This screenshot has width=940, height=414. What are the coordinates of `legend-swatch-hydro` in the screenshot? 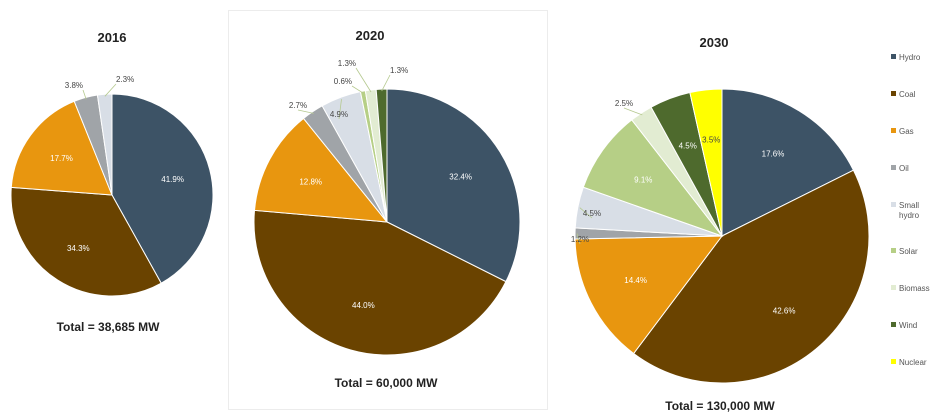 It's located at (893, 56).